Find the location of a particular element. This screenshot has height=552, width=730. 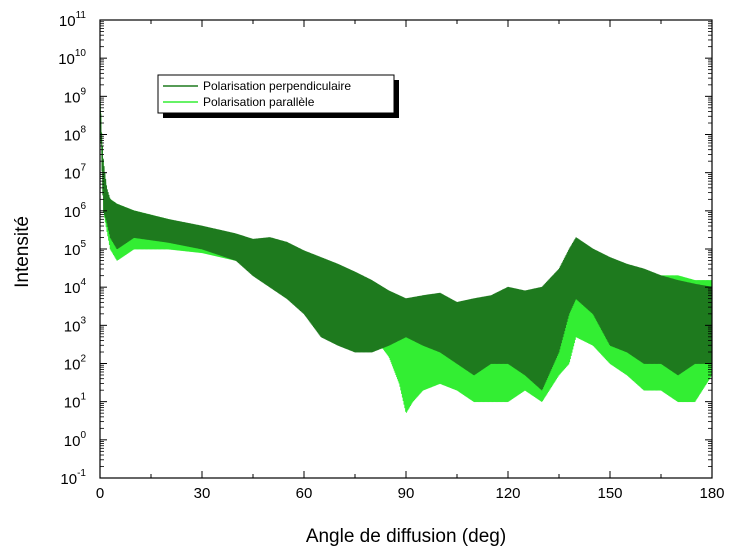

x-tick-label-150: 150 is located at coordinates (609, 493).